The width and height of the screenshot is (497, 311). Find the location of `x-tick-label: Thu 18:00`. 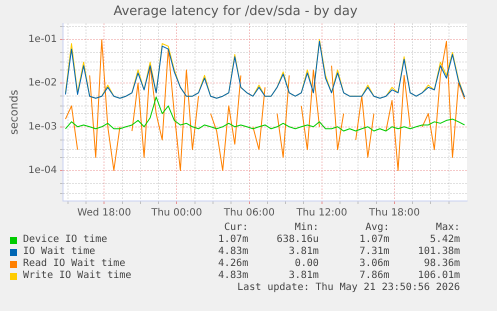

x-tick-label: Thu 18:00 is located at coordinates (394, 213).